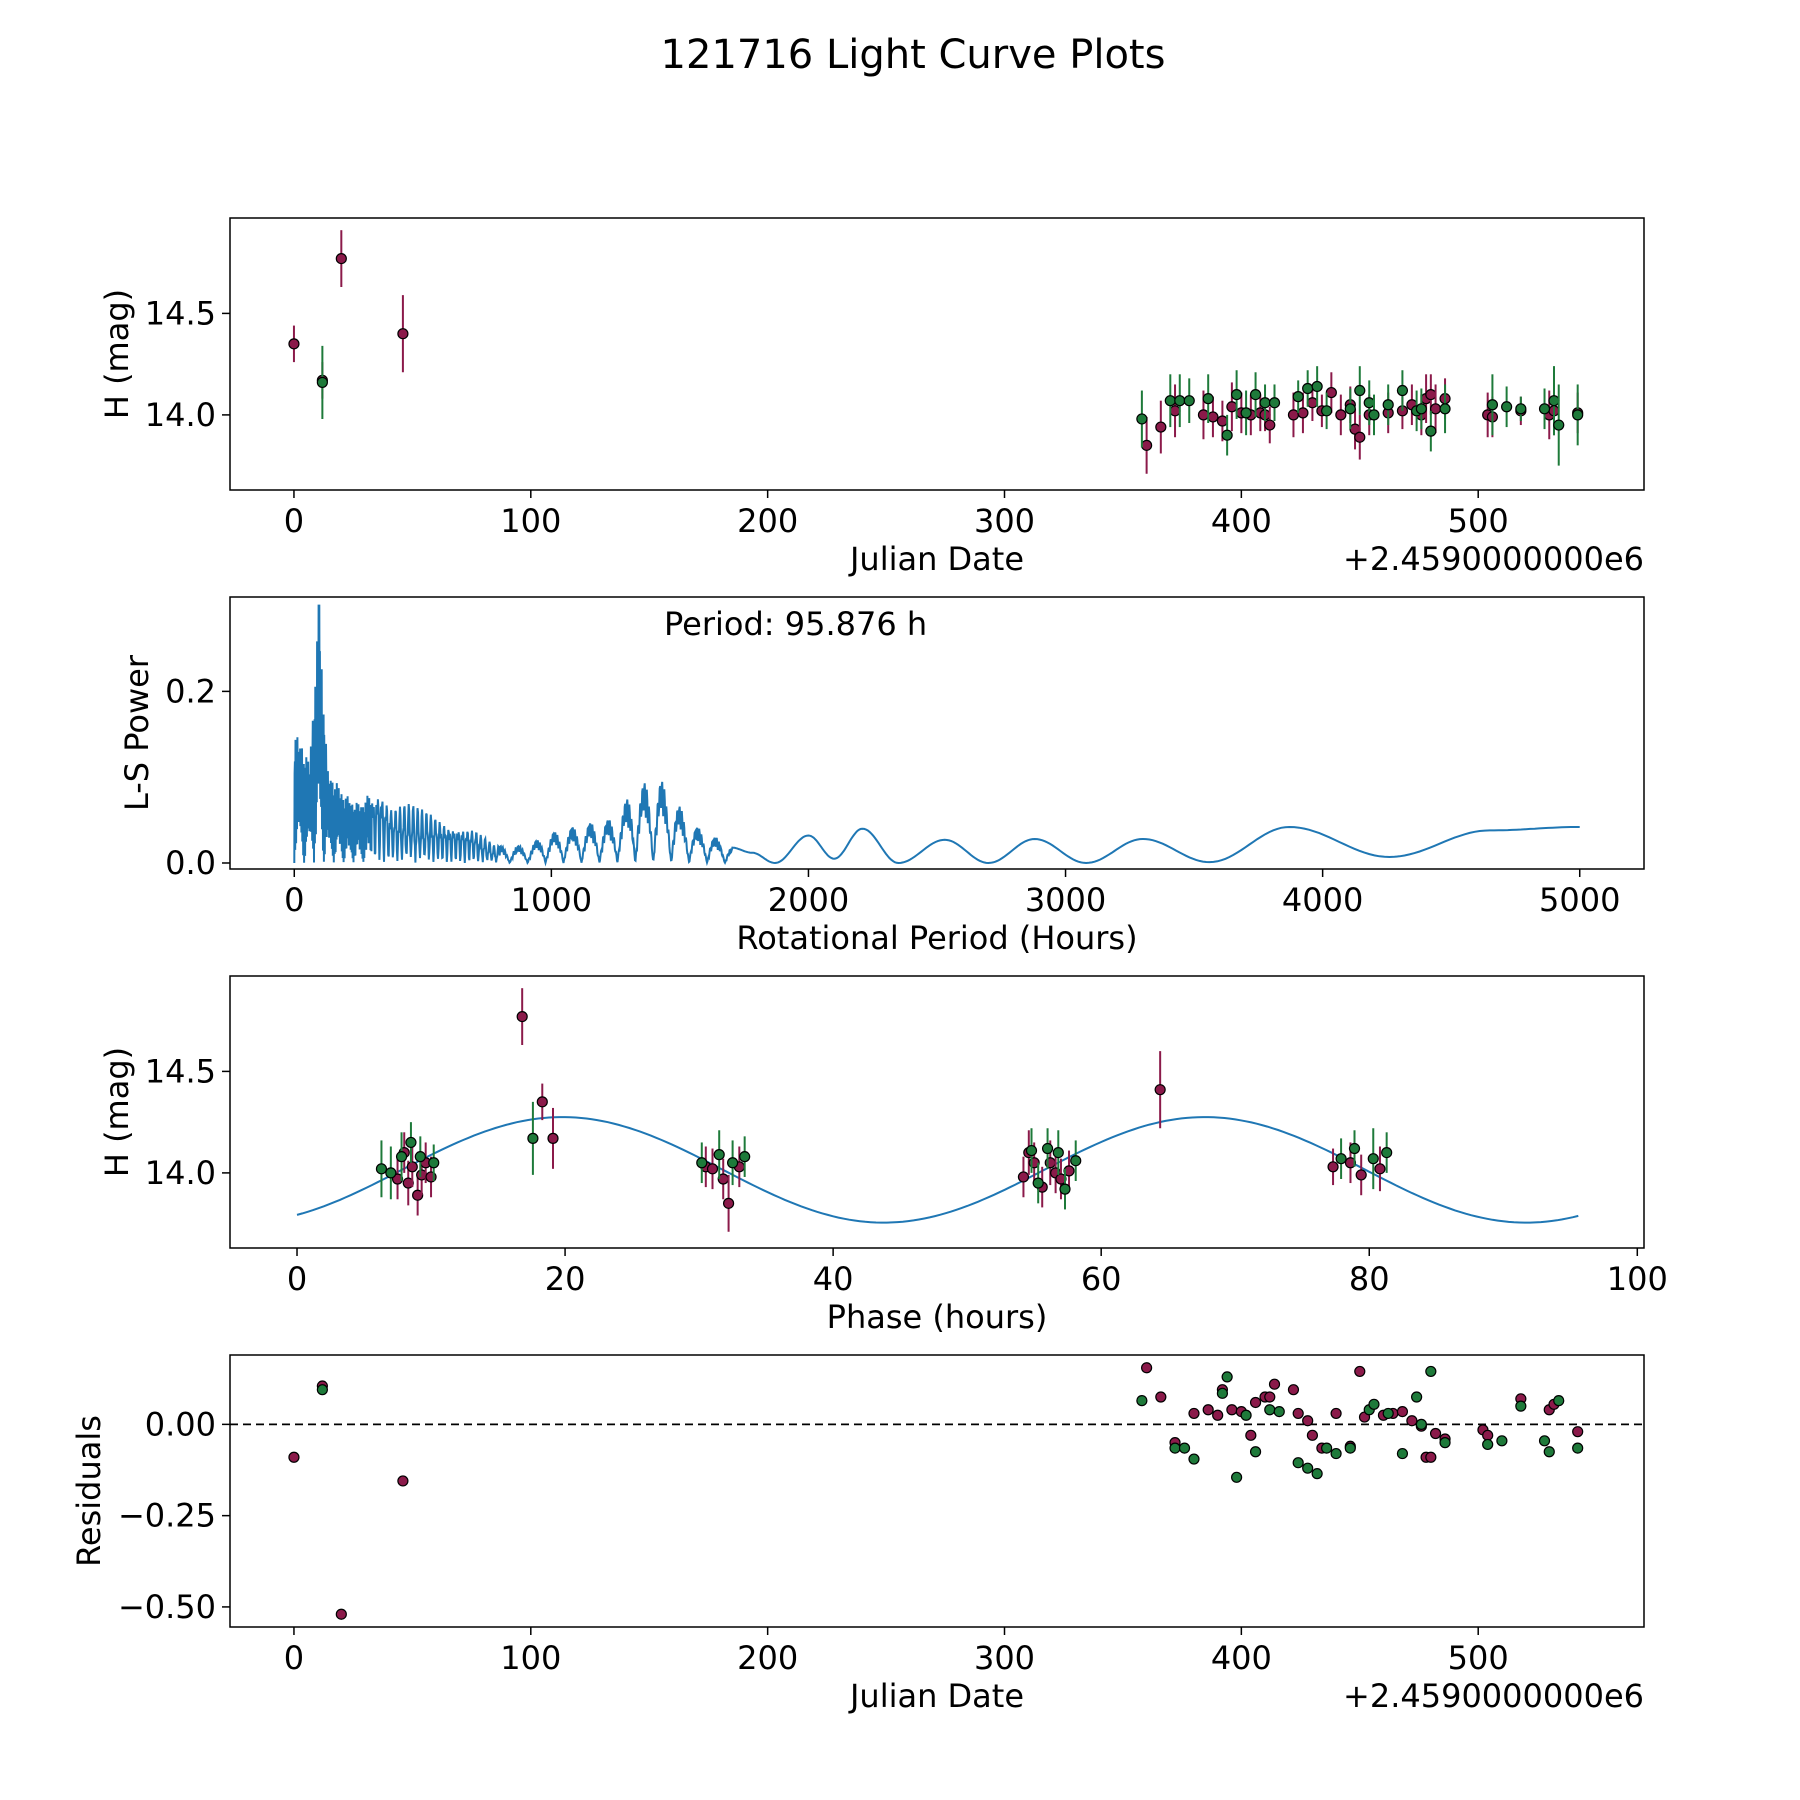 Image resolution: width=1800 pixels, height=1800 pixels. Describe the element at coordinates (180, 1071) in the screenshot. I see `y-tick-label: 14.5` at that location.